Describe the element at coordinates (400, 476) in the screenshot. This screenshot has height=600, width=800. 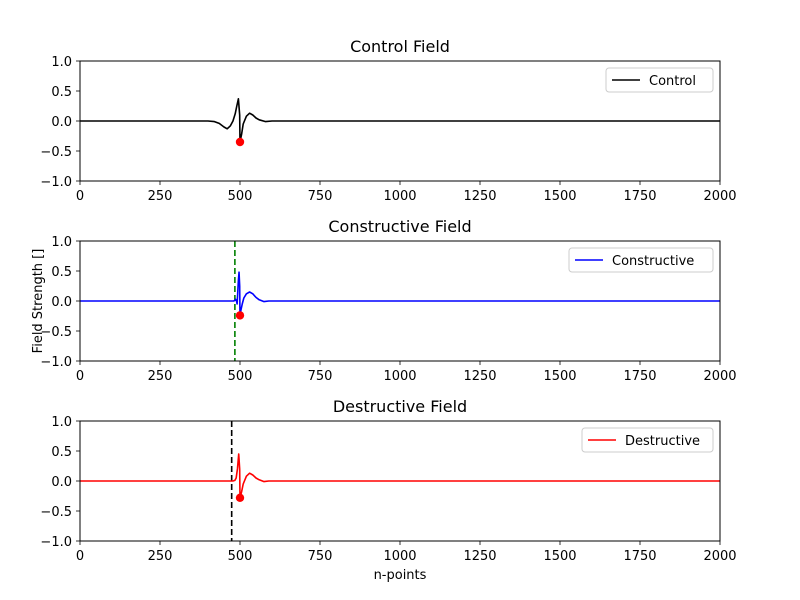
I see `series-line-destructive` at that location.